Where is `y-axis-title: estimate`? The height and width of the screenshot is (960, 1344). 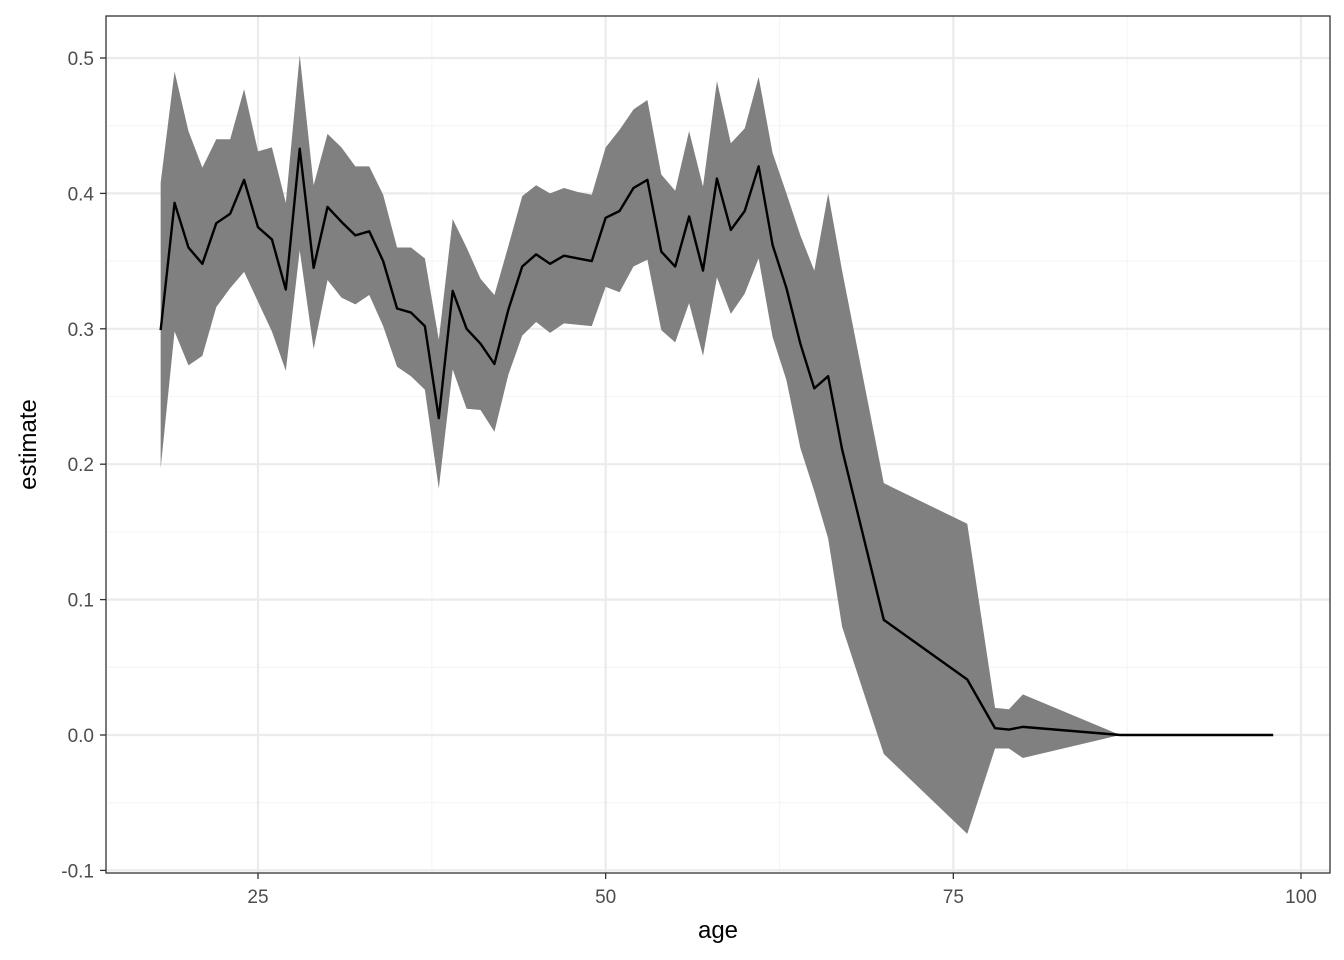 y-axis-title: estimate is located at coordinates (28, 444).